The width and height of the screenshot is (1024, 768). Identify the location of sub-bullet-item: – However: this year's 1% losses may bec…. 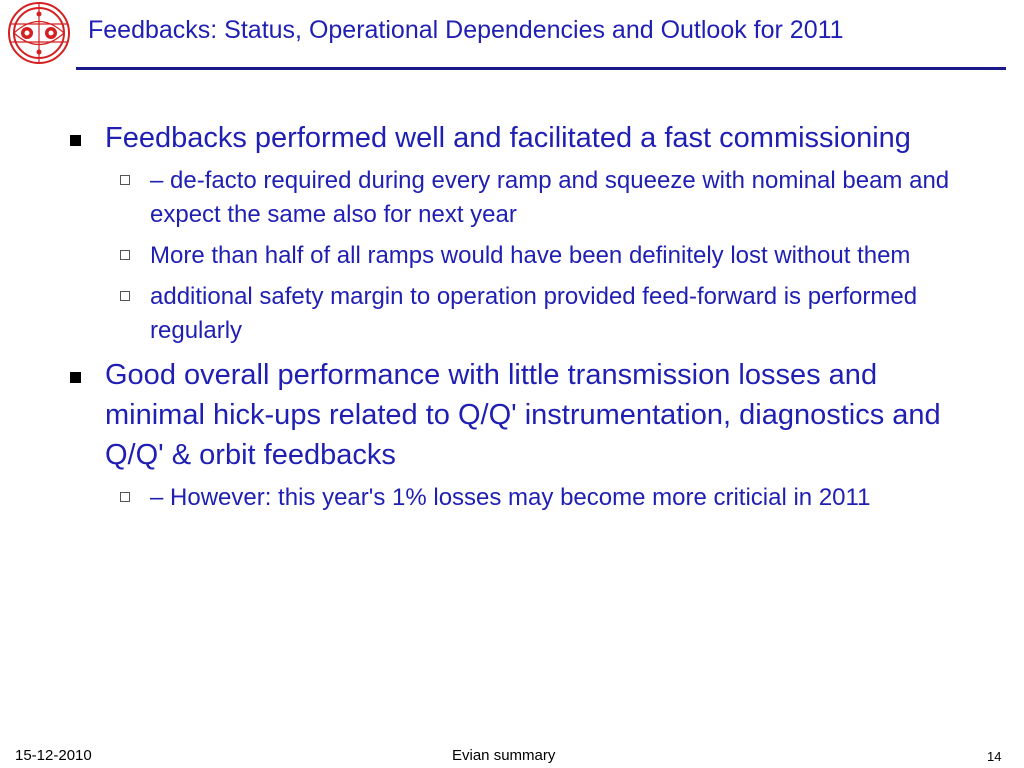
(490, 498).